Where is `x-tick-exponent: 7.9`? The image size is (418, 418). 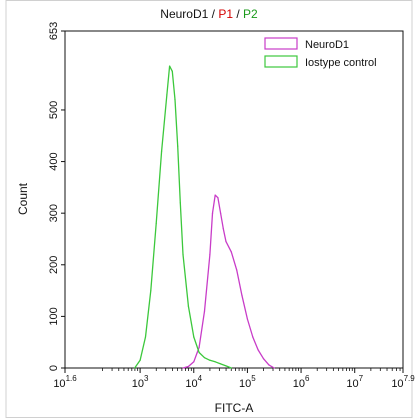
x-tick-exponent: 7.9 is located at coordinates (410, 378).